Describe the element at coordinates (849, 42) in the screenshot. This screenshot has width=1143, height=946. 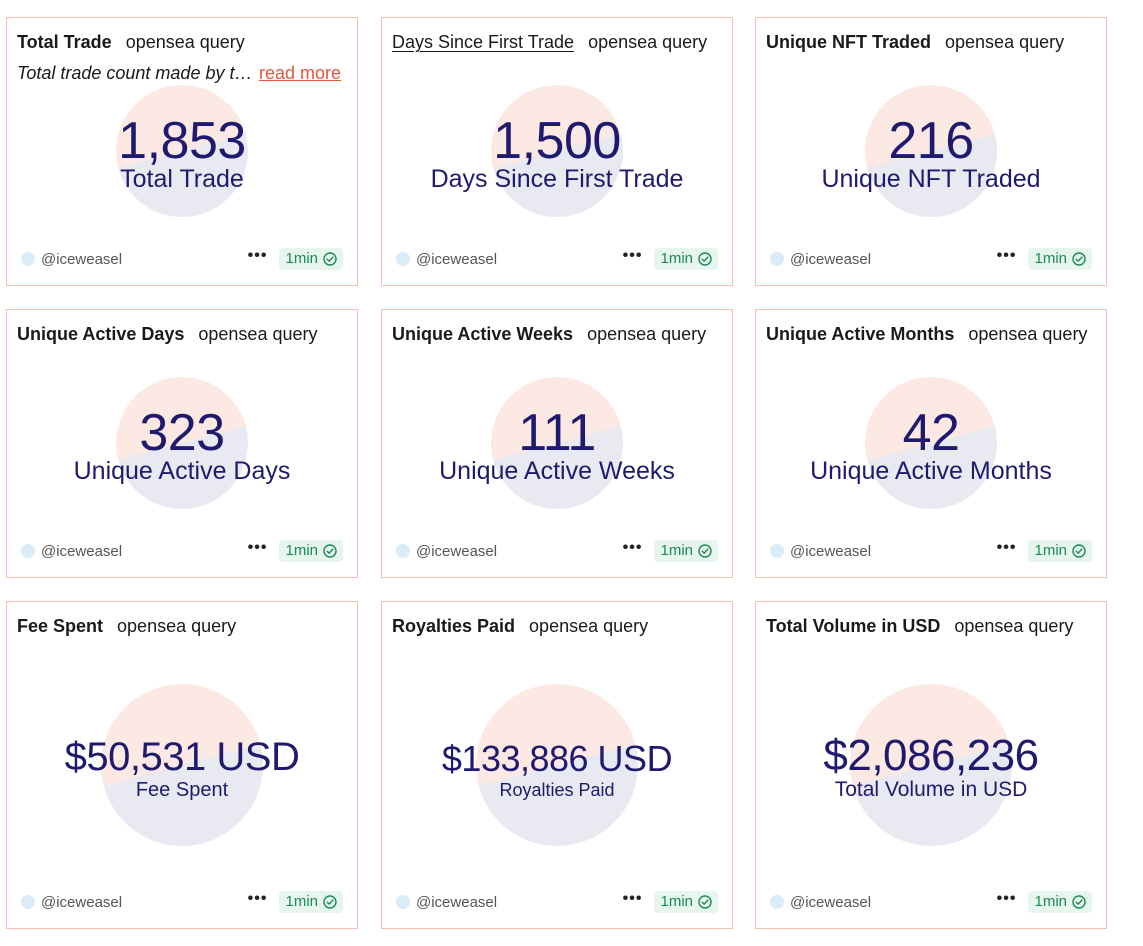
I see `card-title: Unique NFT Traded` at that location.